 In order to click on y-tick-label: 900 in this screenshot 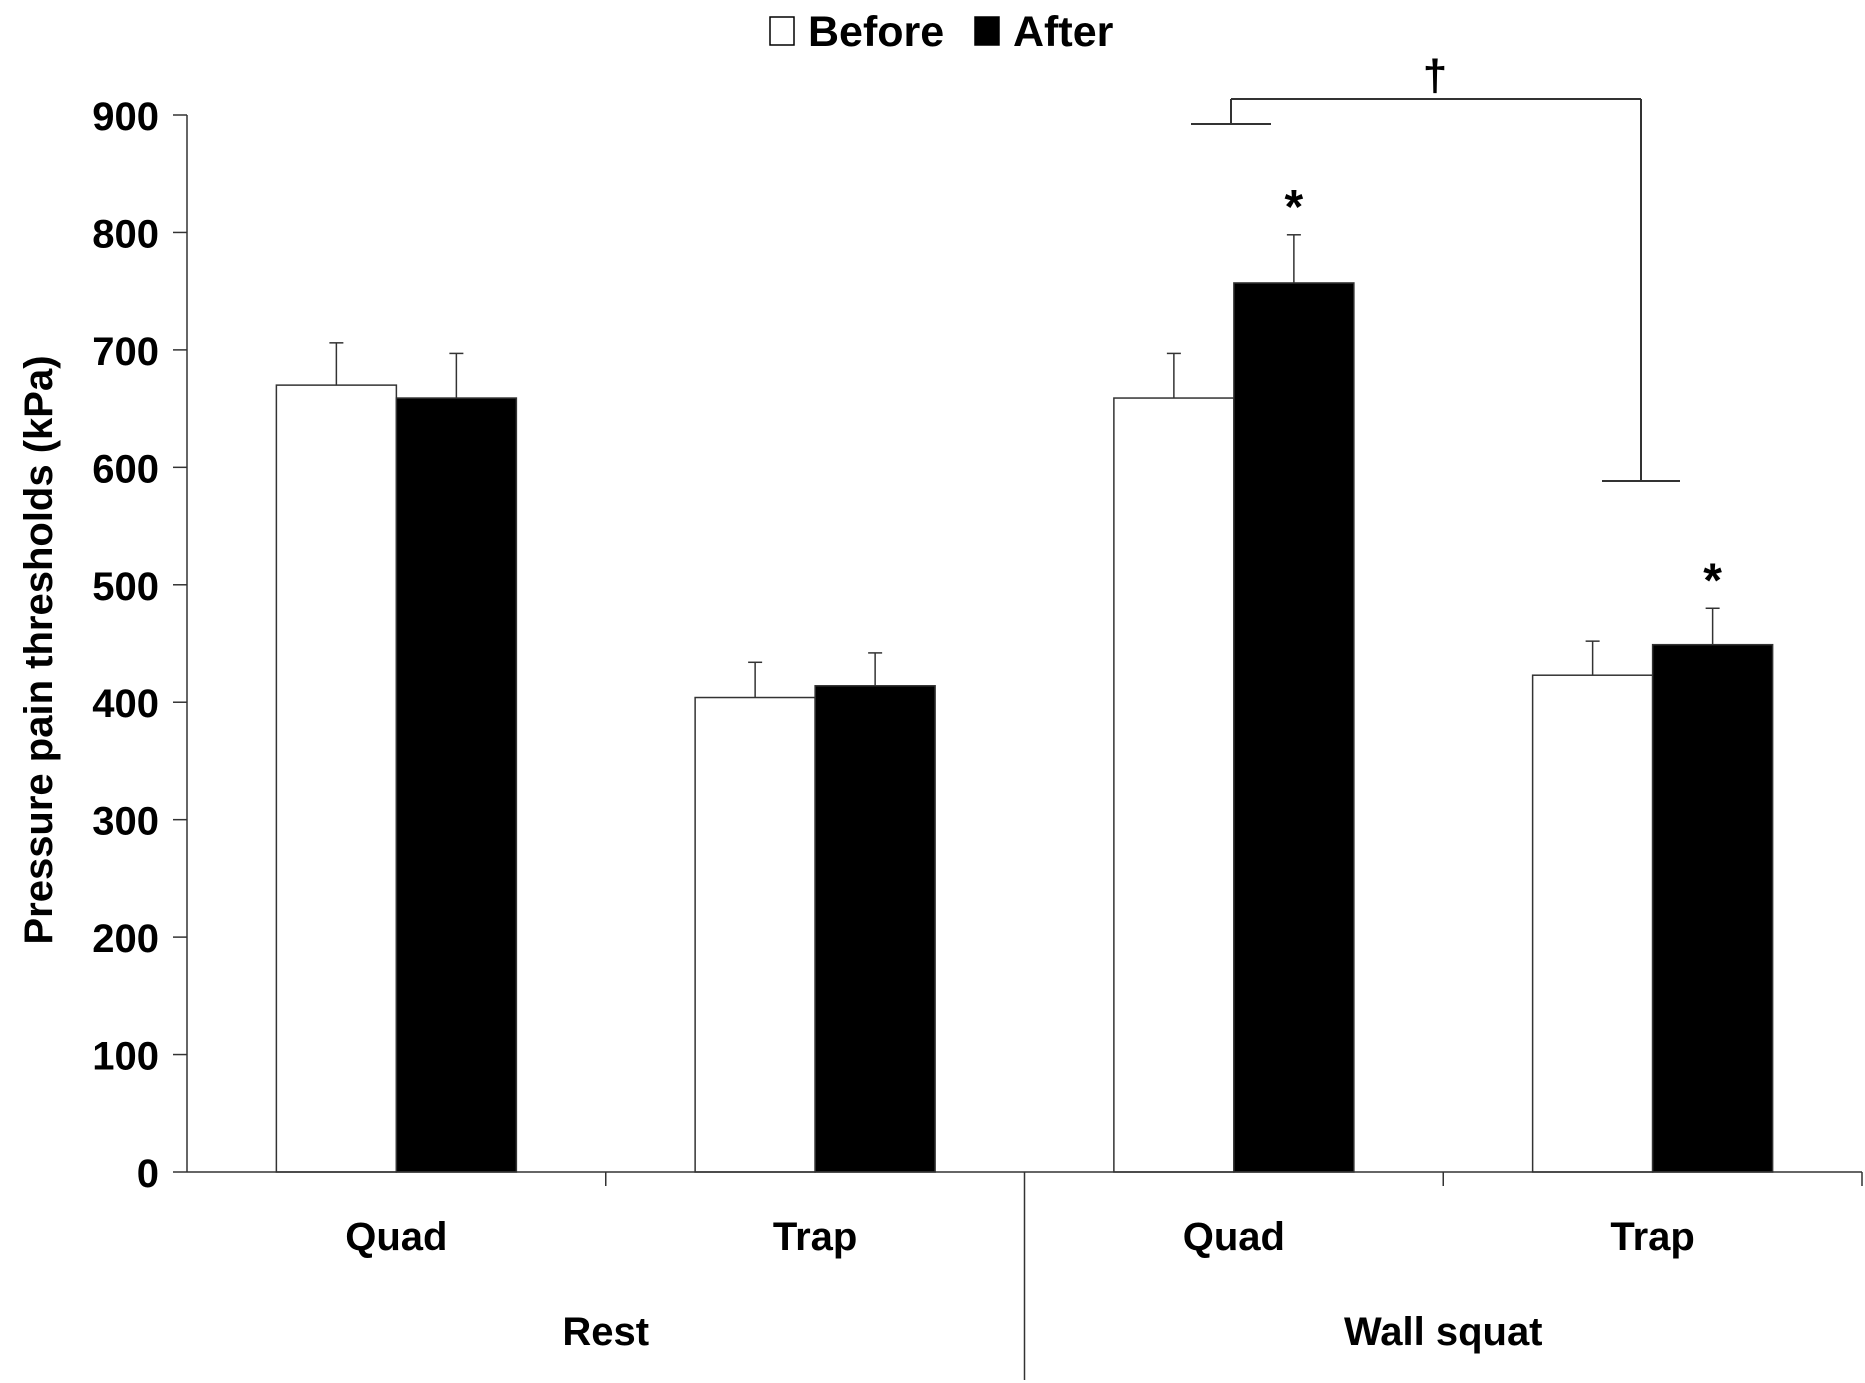, I will do `click(125, 117)`.